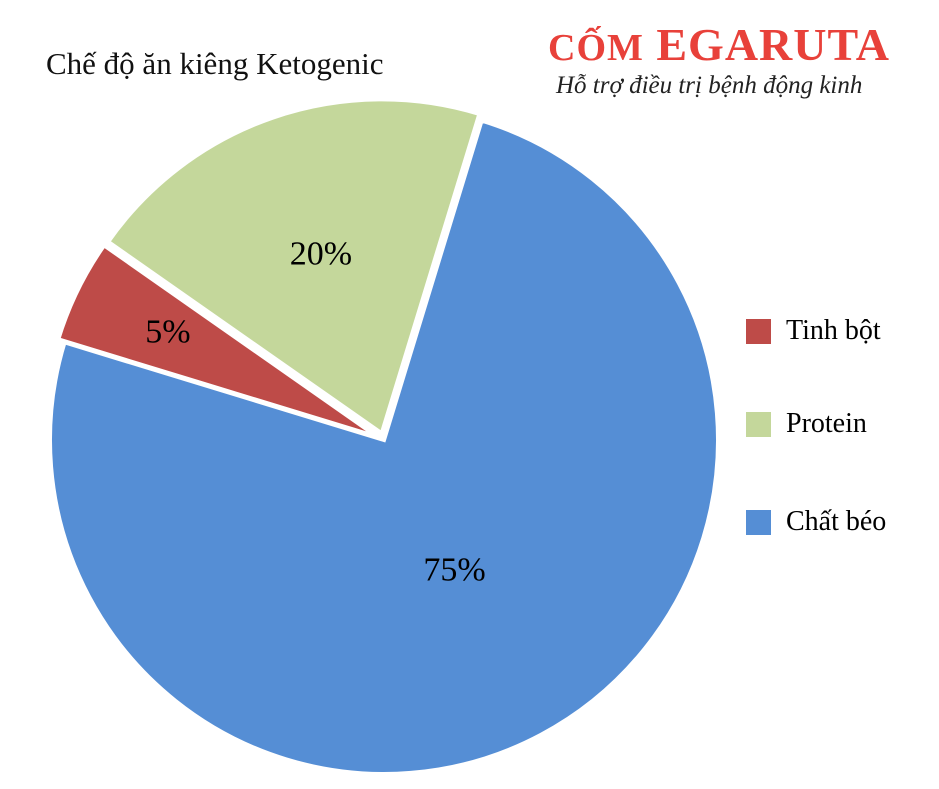 The image size is (939, 789). What do you see at coordinates (836, 521) in the screenshot?
I see `legend-label: Chất béo` at bounding box center [836, 521].